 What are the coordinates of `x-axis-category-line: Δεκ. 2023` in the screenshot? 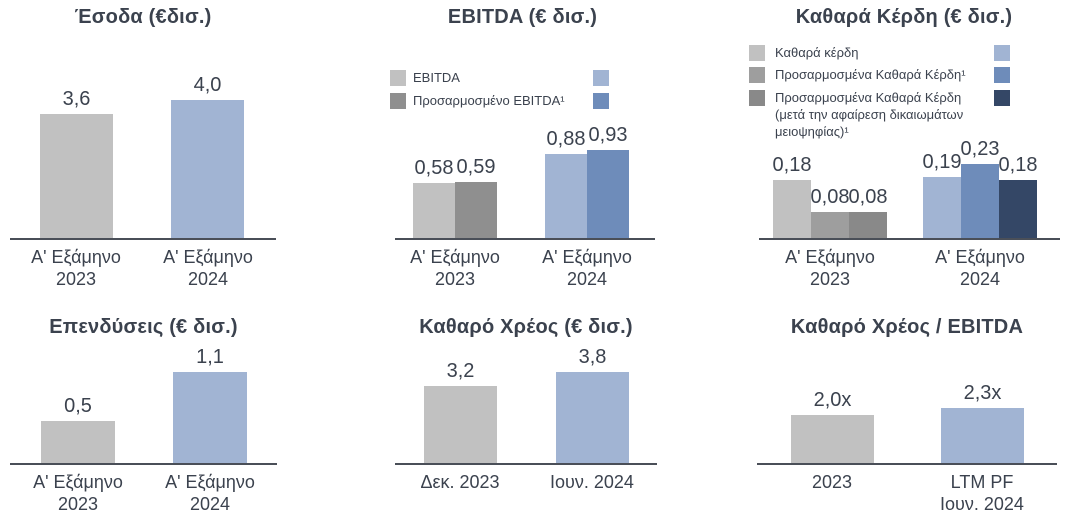 It's located at (460, 482).